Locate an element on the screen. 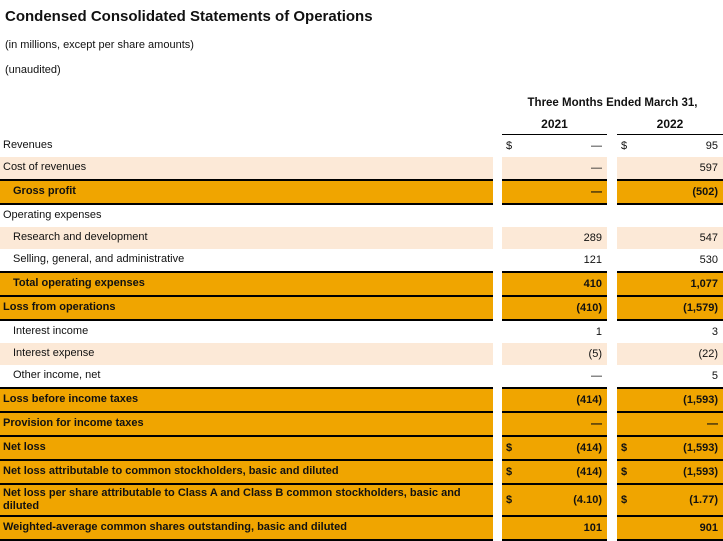 Image resolution: width=723 pixels, height=541 pixels. value-cell-2021: $ (414) is located at coordinates (554, 471).